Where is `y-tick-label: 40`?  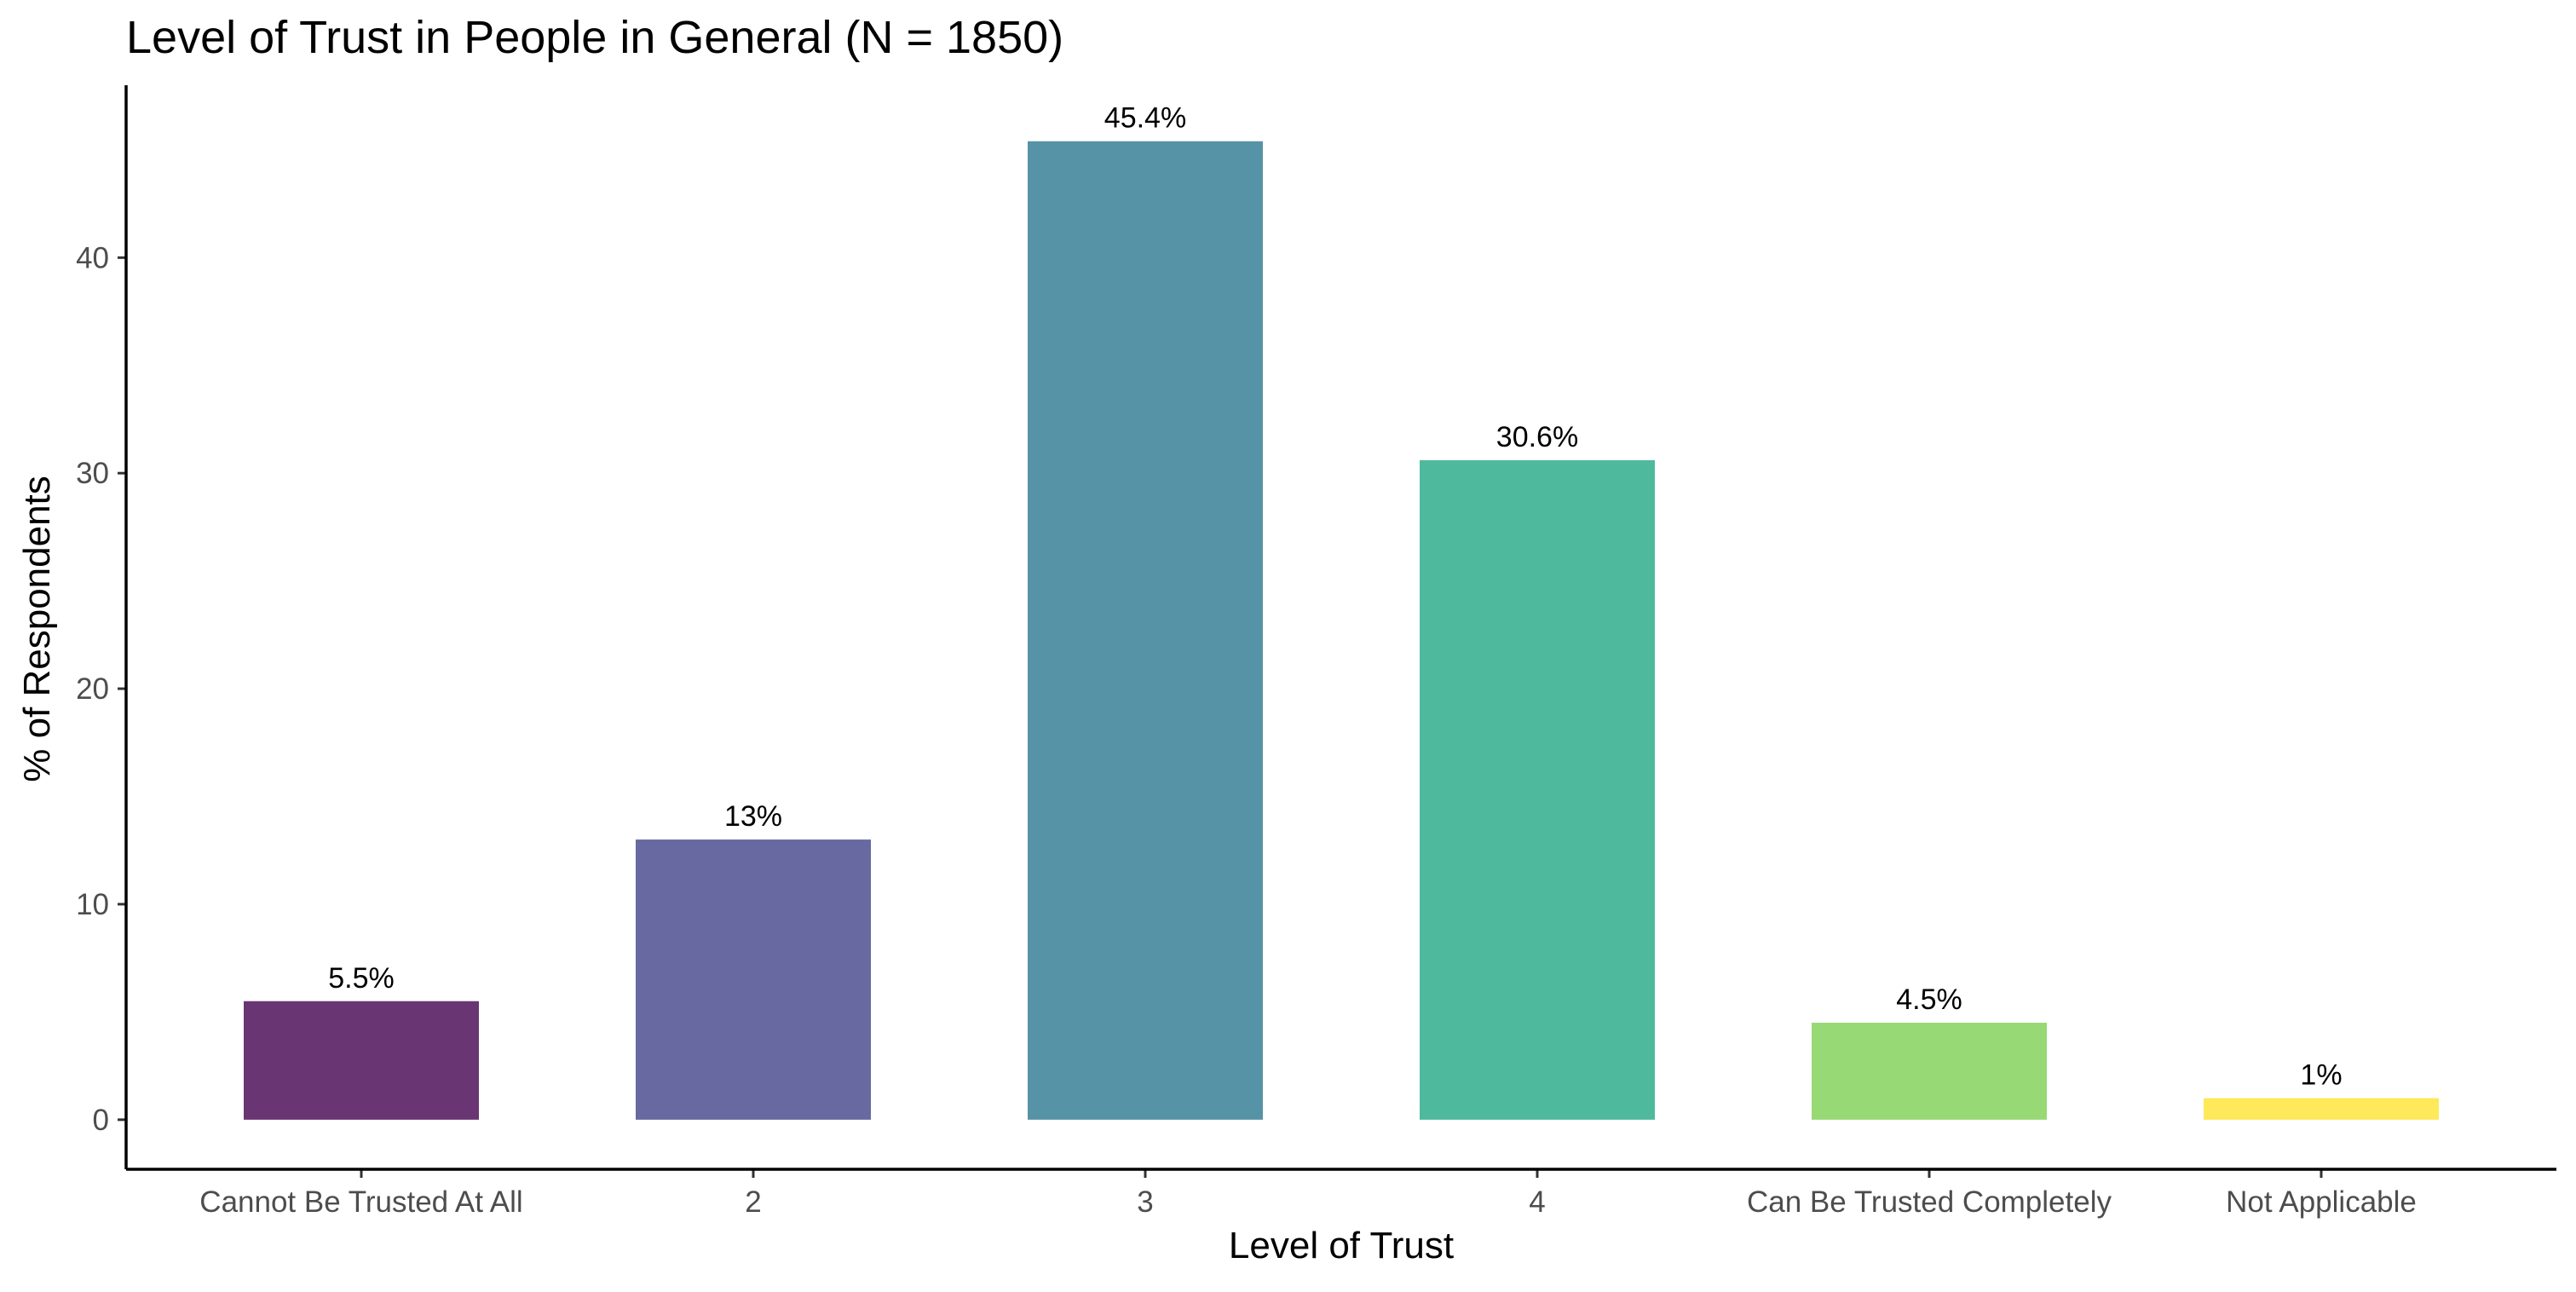 y-tick-label: 40 is located at coordinates (92, 257).